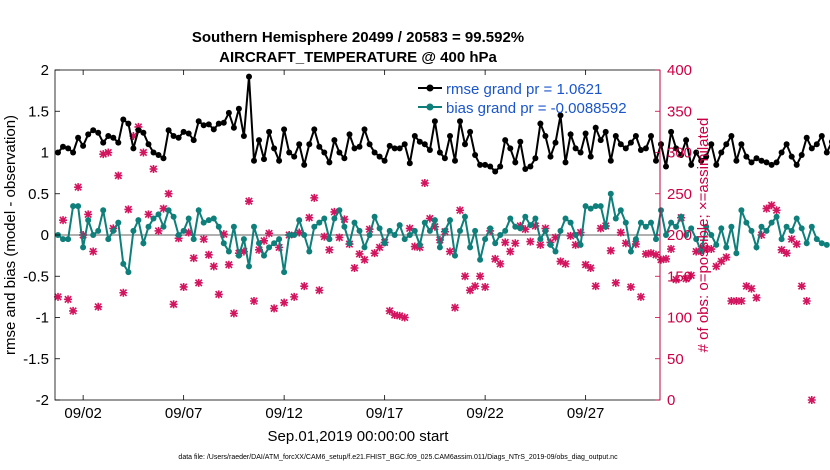 The height and width of the screenshot is (470, 830). I want to click on legend-rmse-label: rmse grand pr = 1.0621, so click(524, 89).